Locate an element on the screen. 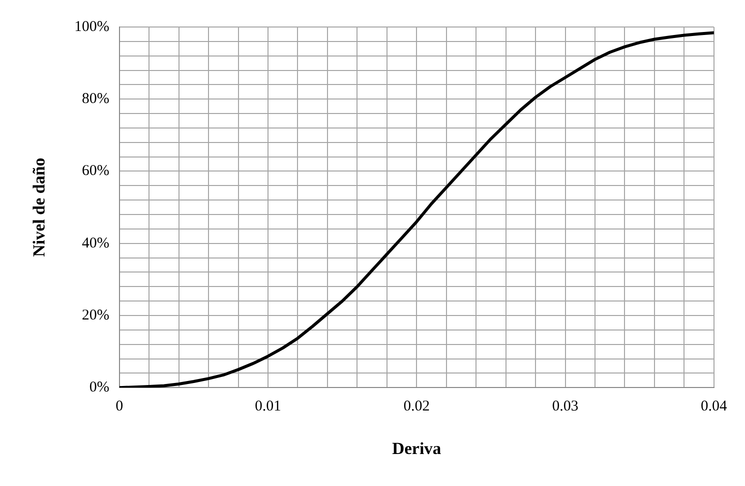 This screenshot has height=486, width=745. x-tick-label: 0 is located at coordinates (120, 406).